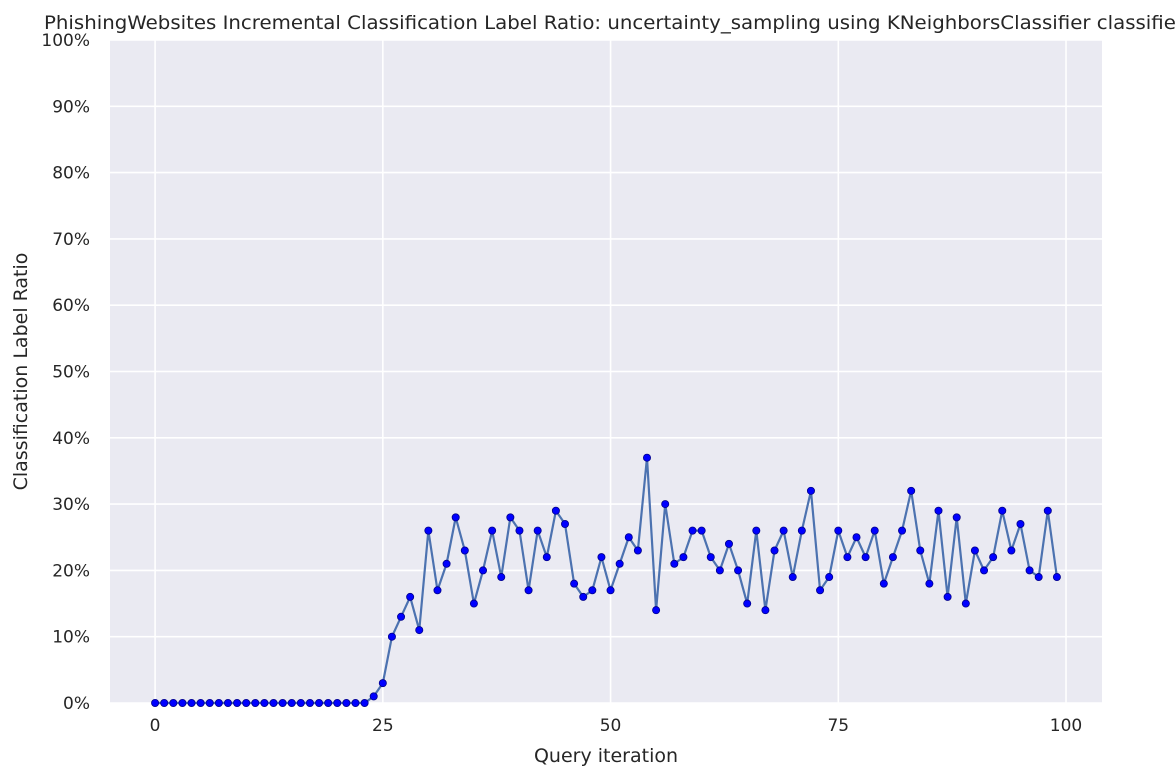 The image size is (1176, 779). What do you see at coordinates (838, 726) in the screenshot?
I see `x-tick-label: 75` at bounding box center [838, 726].